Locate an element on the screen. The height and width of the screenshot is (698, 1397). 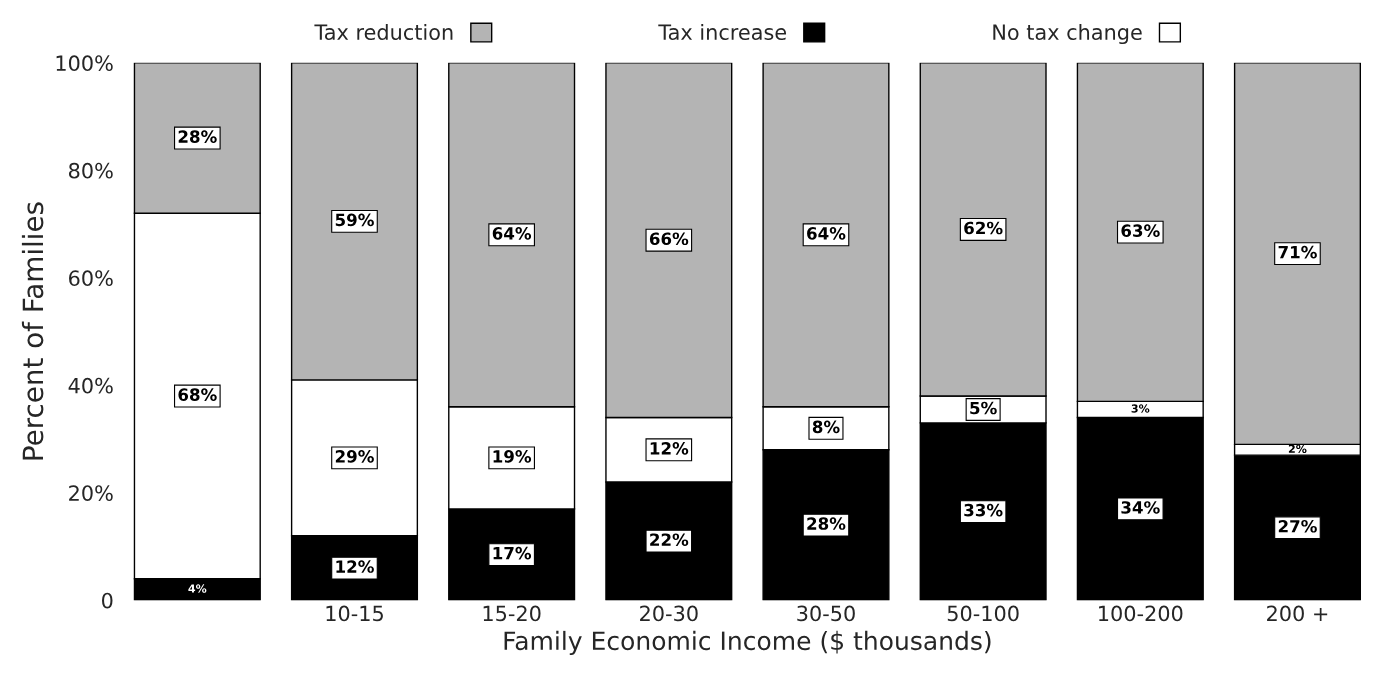
data-label: 33% is located at coordinates (983, 510).